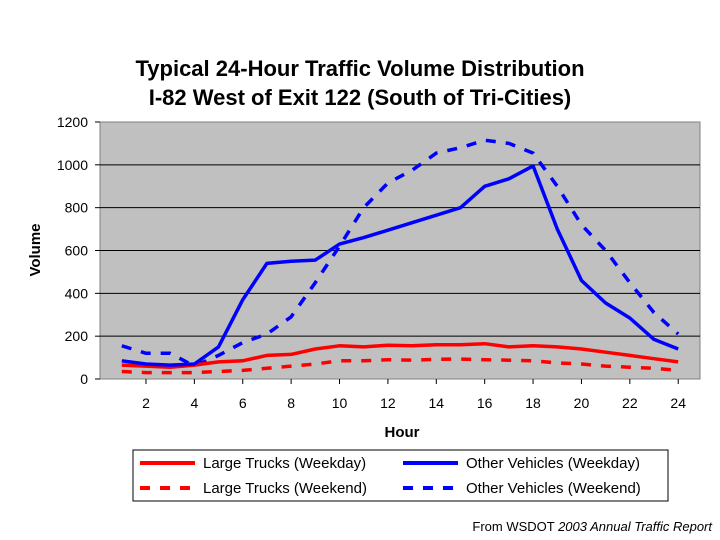 This screenshot has height=540, width=720. Describe the element at coordinates (291, 403) in the screenshot. I see `x-tick-label: 8` at that location.